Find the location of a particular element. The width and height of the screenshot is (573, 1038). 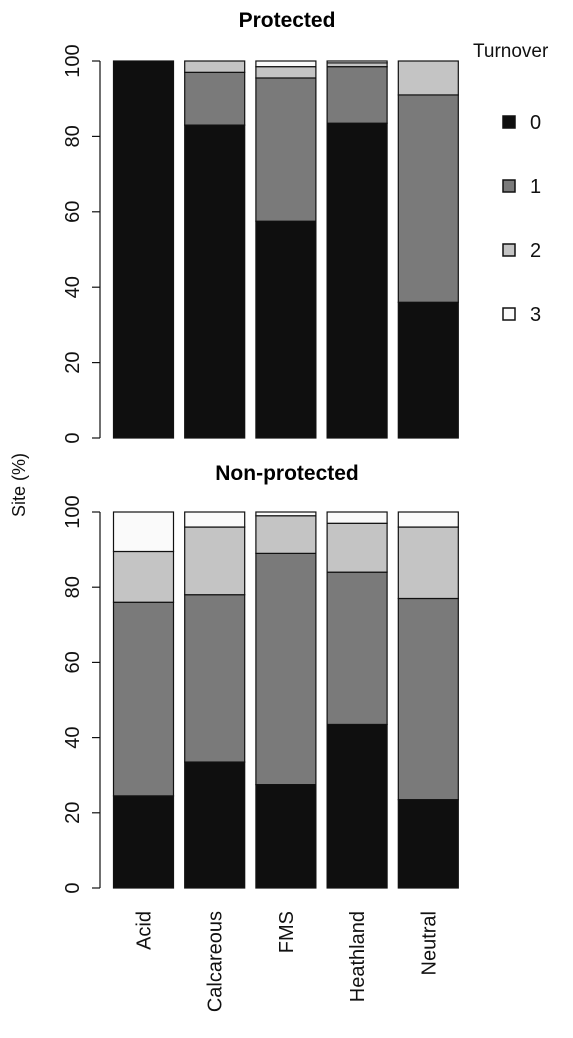

panel-title-non-protected: Non-protected is located at coordinates (287, 473).